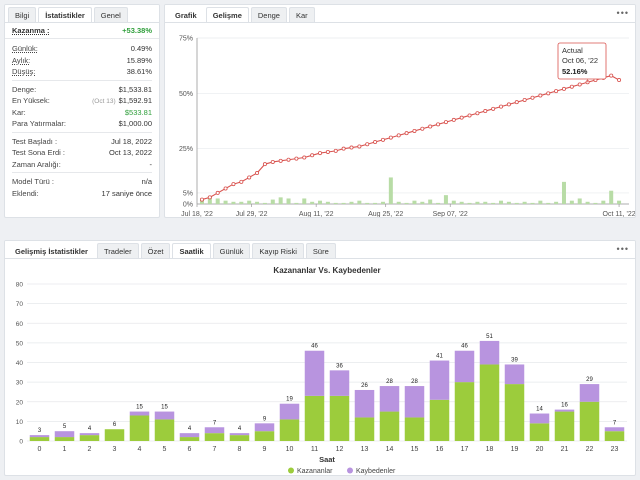 This screenshot has width=640, height=480. What do you see at coordinates (22, 14) in the screenshot?
I see `tab-info: Bilgi` at bounding box center [22, 14].